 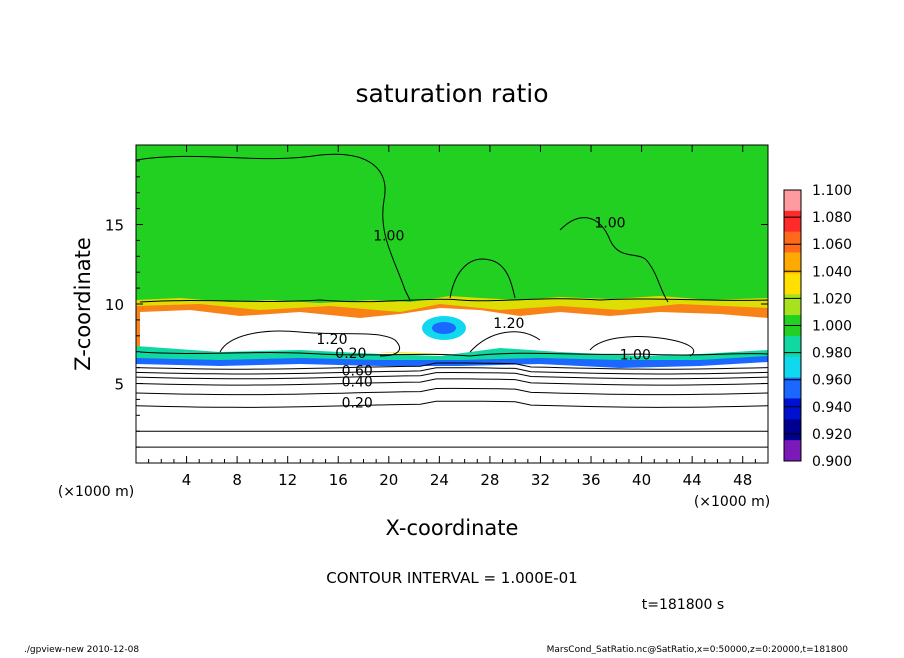 I want to click on dry-layer-contours, so click(x=452, y=405).